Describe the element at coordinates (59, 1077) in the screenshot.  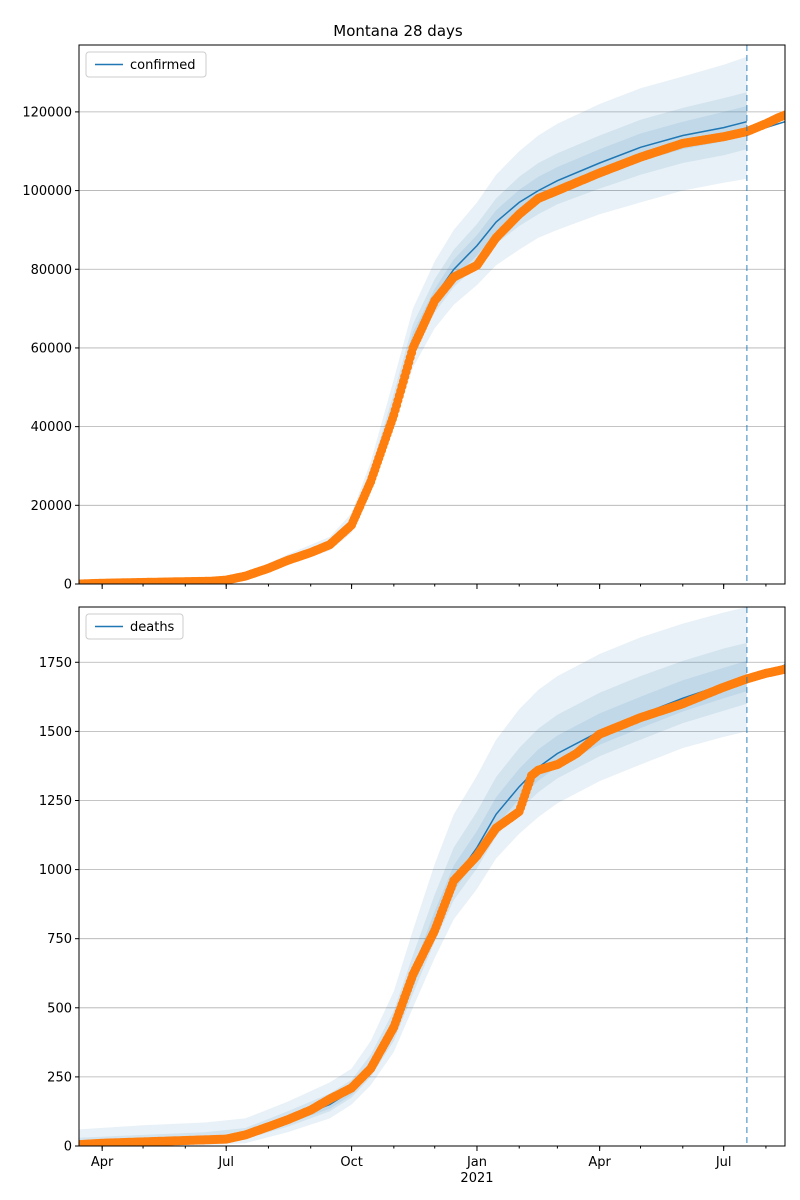
I see `deaths-ytick-label: 250` at that location.